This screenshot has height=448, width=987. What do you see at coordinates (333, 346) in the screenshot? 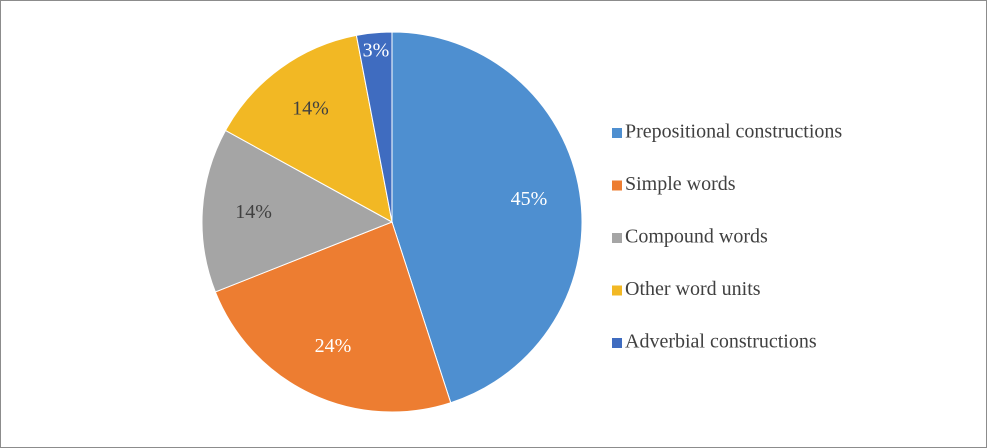
I see `data-label: 24%` at bounding box center [333, 346].